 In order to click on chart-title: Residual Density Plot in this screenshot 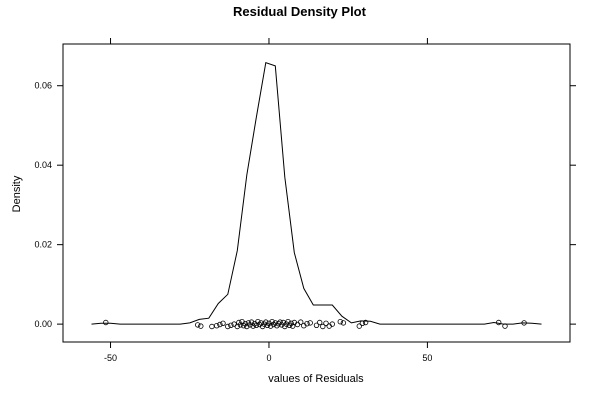, I will do `click(300, 11)`.